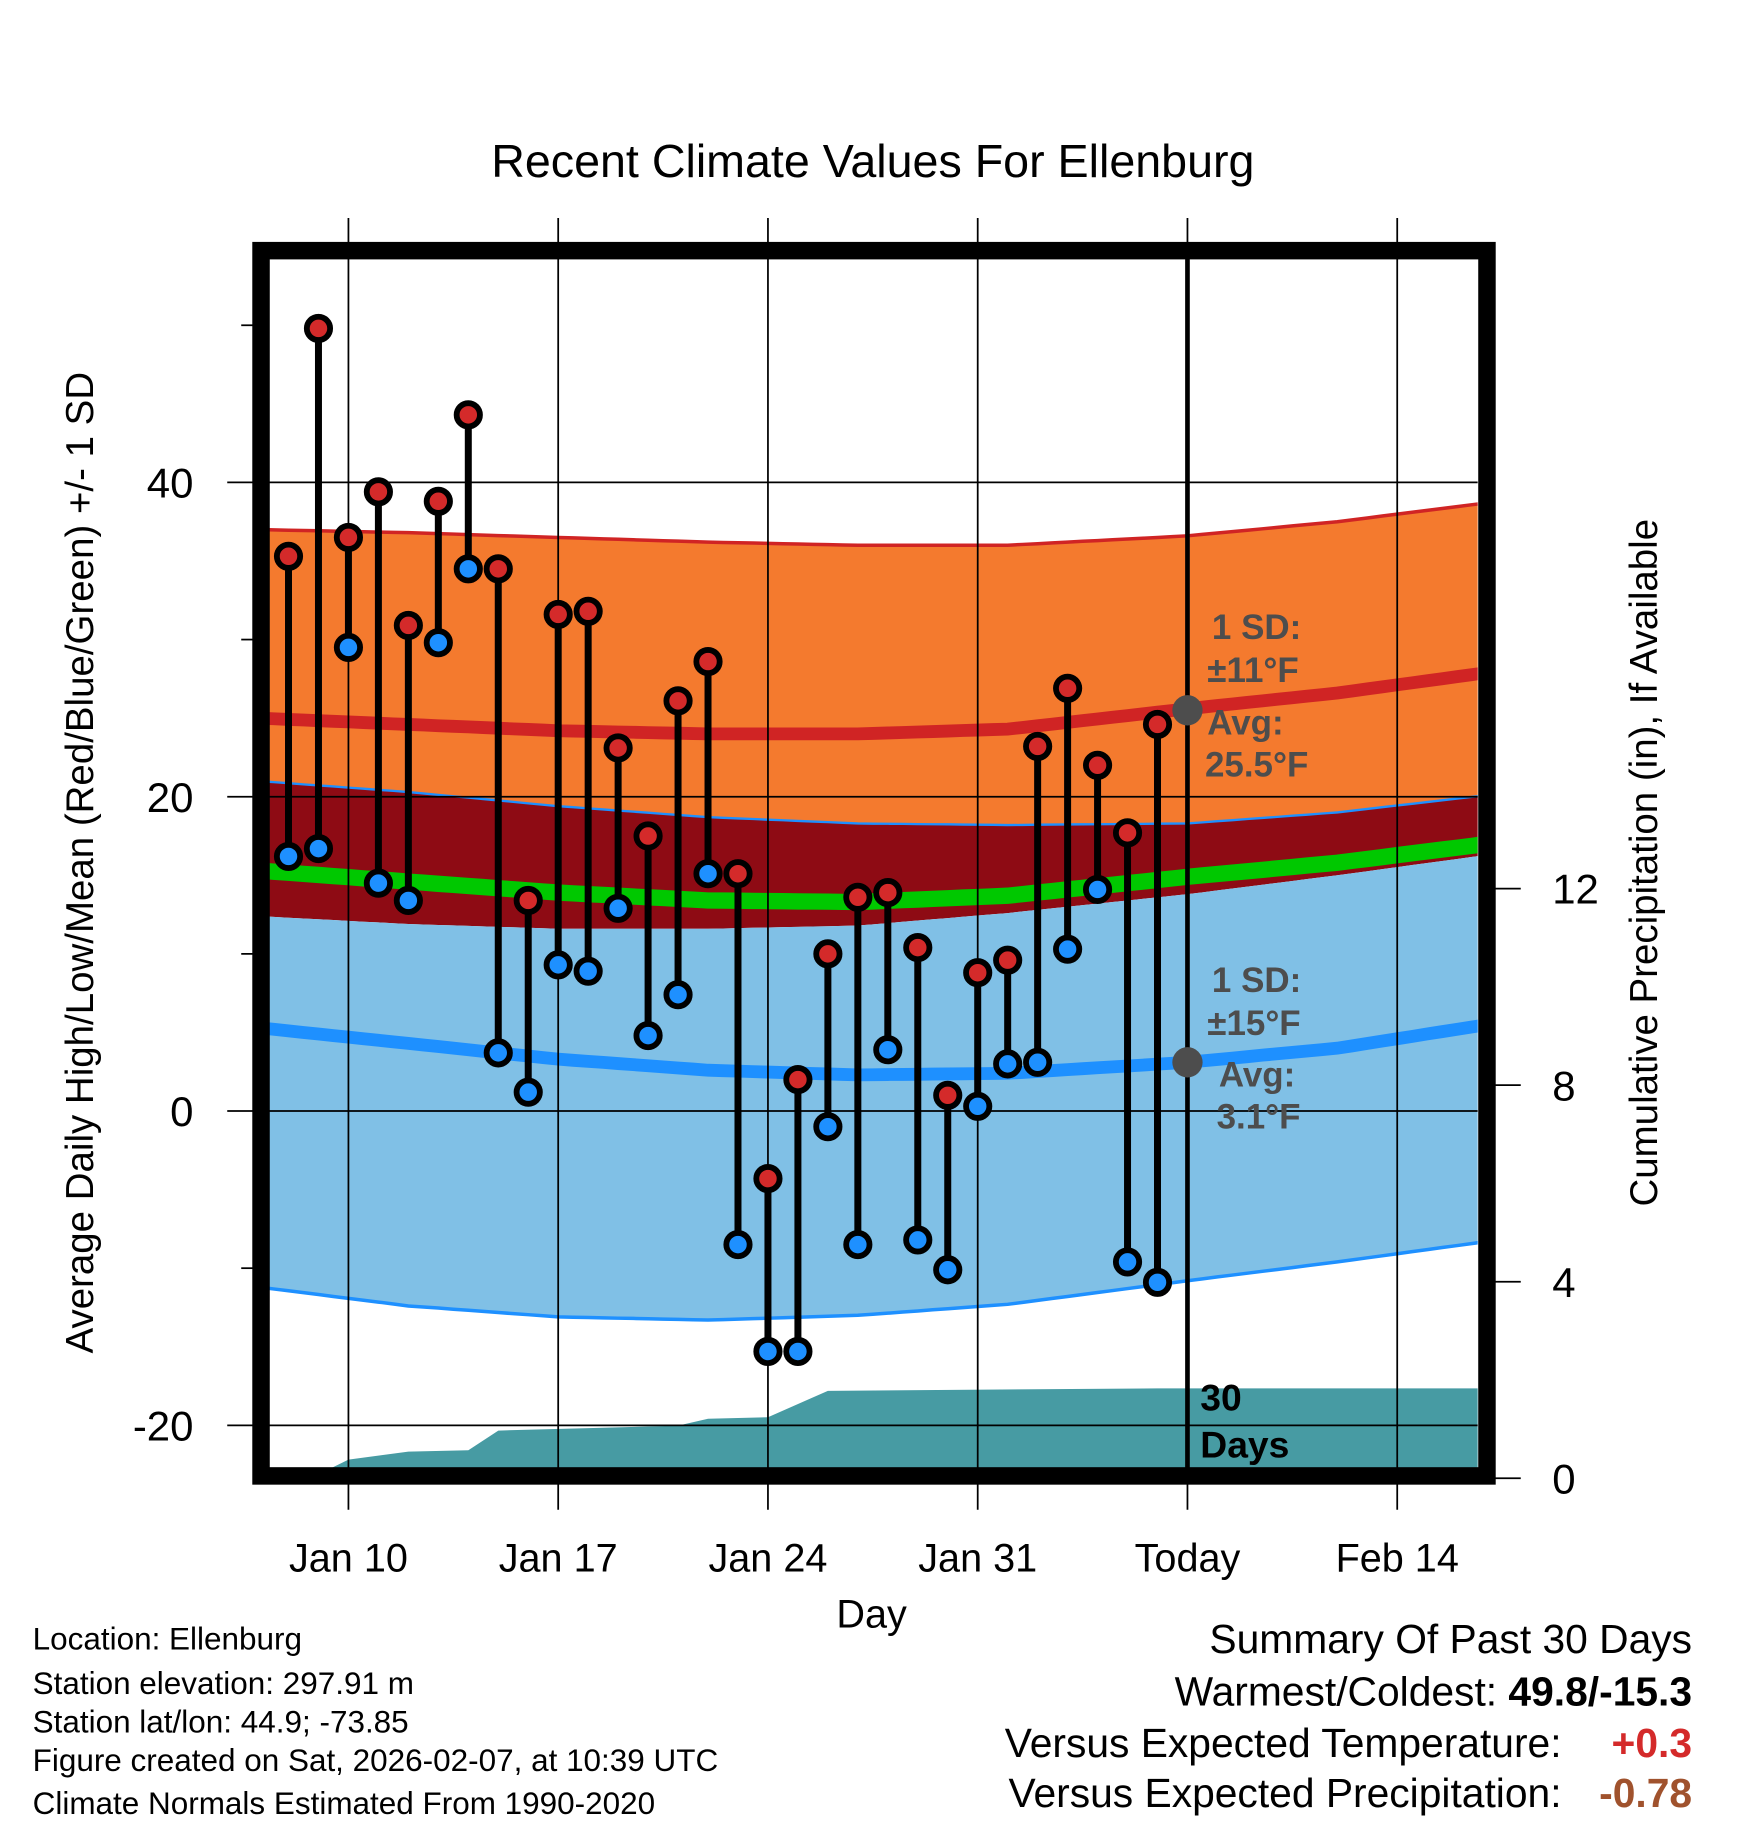 The image size is (1748, 1828). I want to click on low-avg-line, so click(873, 1050).